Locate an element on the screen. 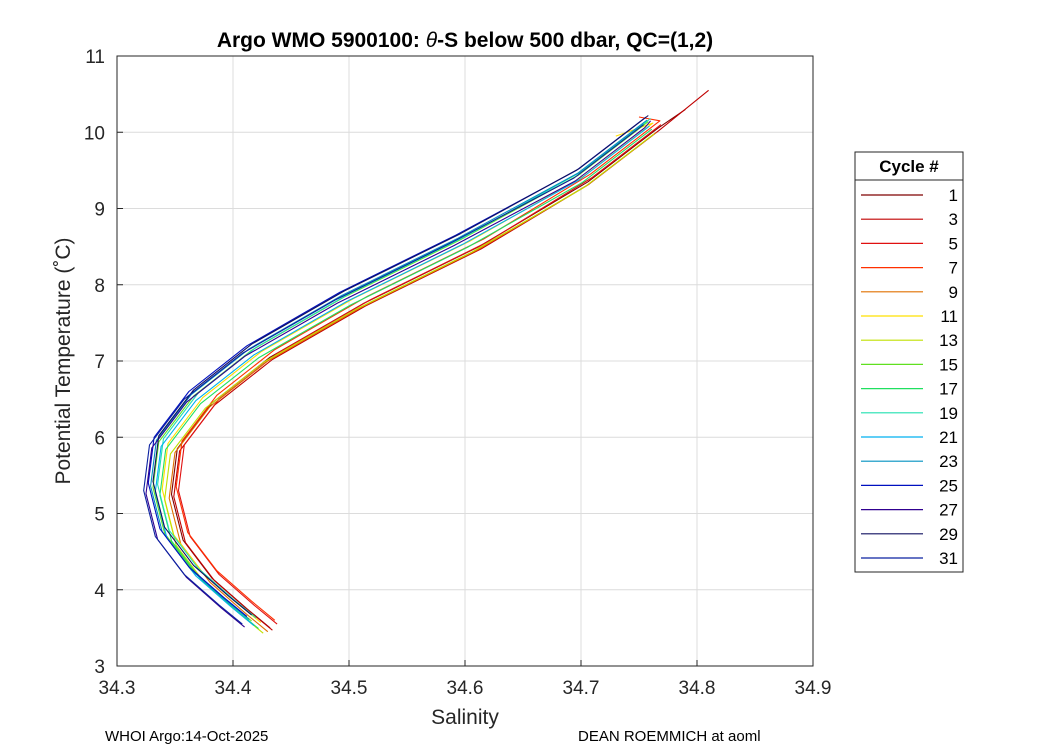 This screenshot has width=1050, height=750. legend-label-cycle-7: 7 is located at coordinates (953, 268).